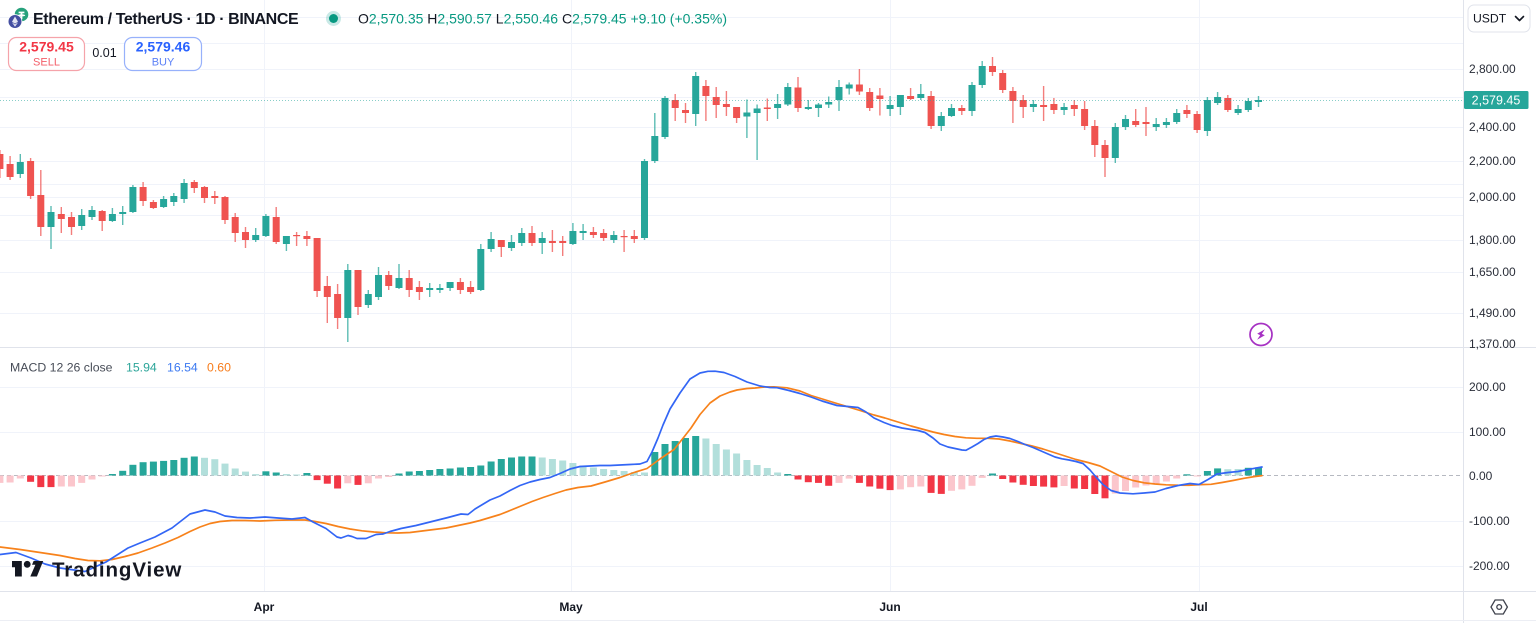 This screenshot has width=1536, height=623. I want to click on svg-text: May, so click(571, 607).